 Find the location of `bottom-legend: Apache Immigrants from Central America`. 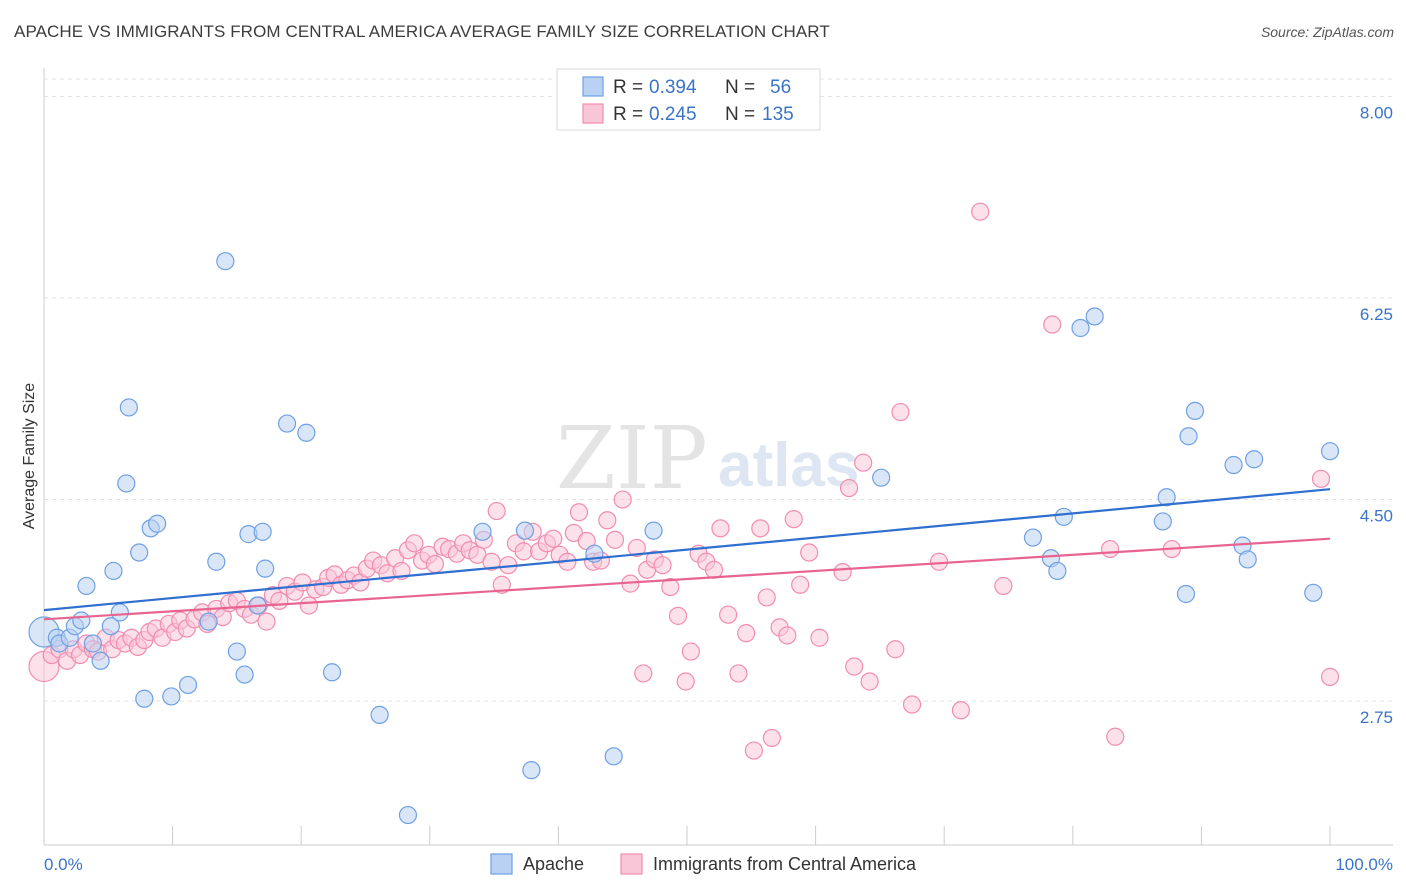

bottom-legend: Apache Immigrants from Central America is located at coordinates (703, 864).